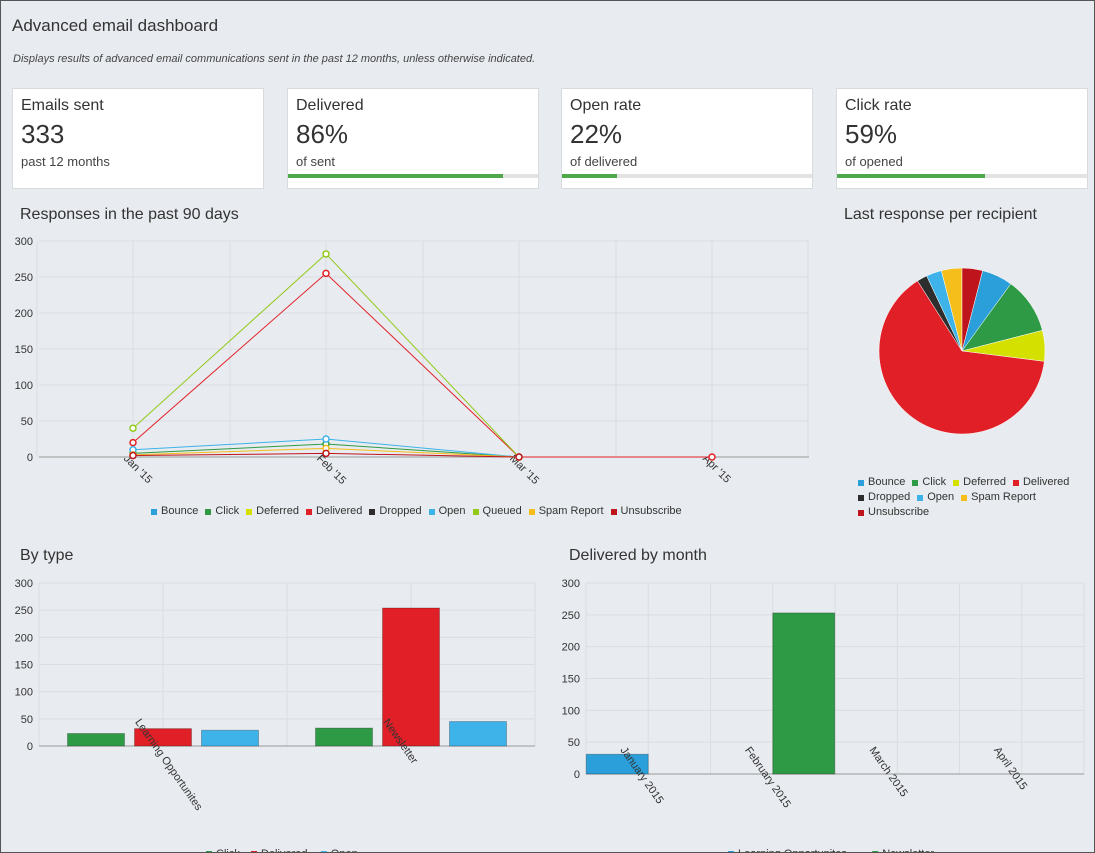  What do you see at coordinates (638, 555) in the screenshot?
I see `month-chart-title: Delivered by month` at bounding box center [638, 555].